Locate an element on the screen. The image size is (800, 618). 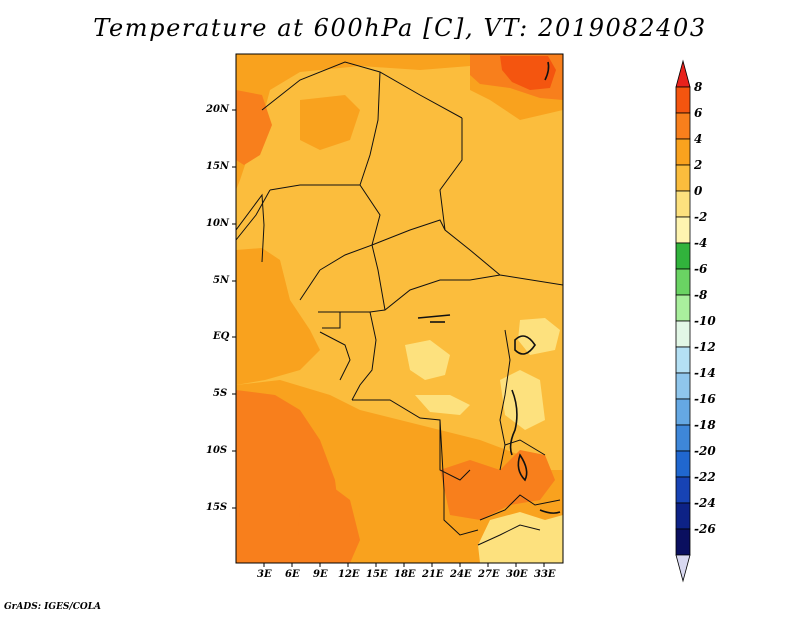
colorbar-label: 4 is located at coordinates (698, 139).